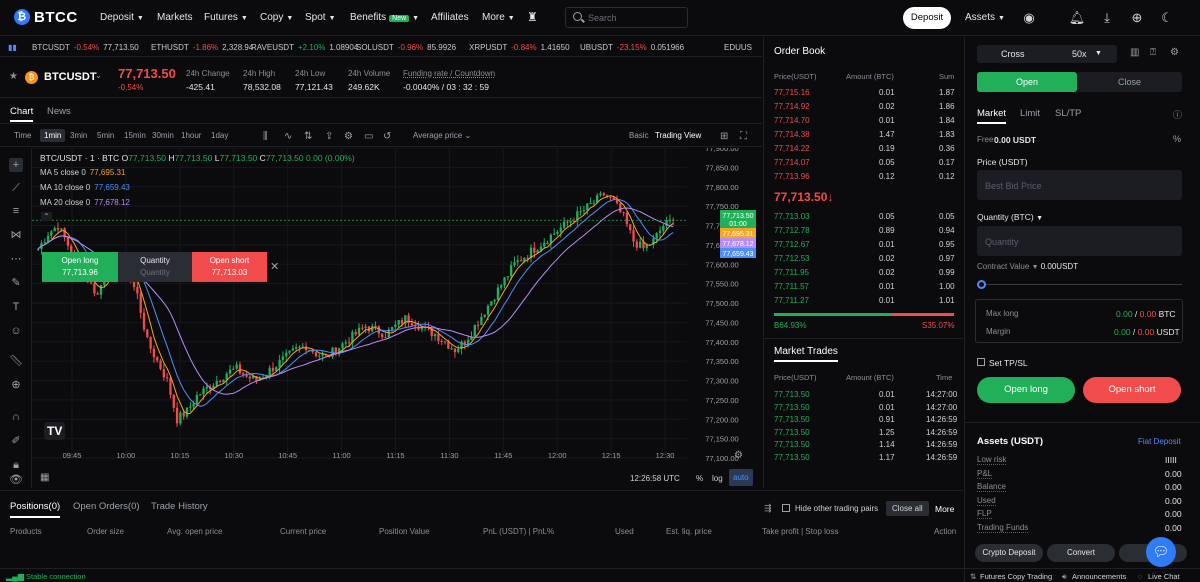 This screenshot has width=1200, height=582. Describe the element at coordinates (1079, 185) in the screenshot. I see `price-input: Best Bid Price` at that location.